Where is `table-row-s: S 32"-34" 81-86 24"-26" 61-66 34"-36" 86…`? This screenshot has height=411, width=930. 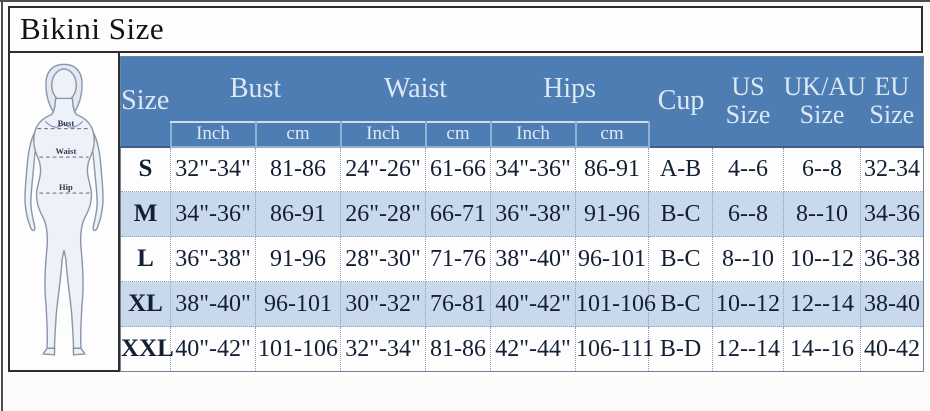 table-row-s: S 32"-34" 81-86 24"-26" 61-66 34"-36" 86… is located at coordinates (522, 169).